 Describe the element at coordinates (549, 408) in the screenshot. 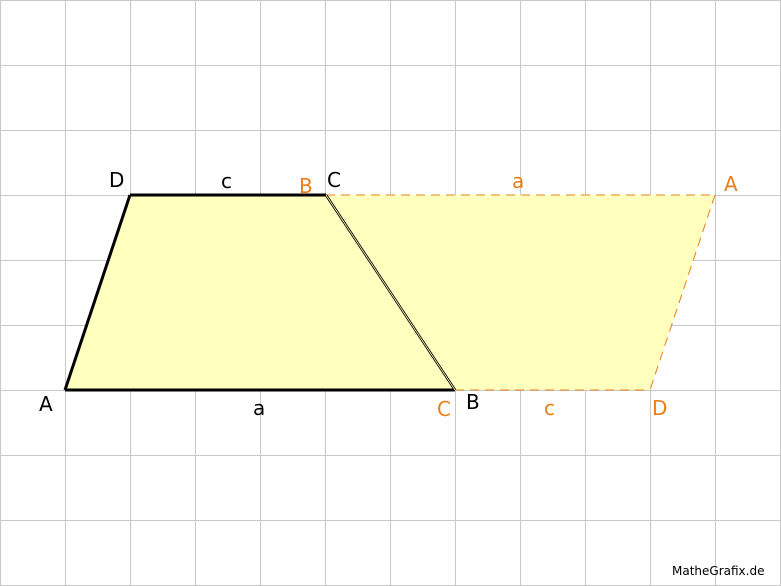

I see `copy-side-label-c: c` at that location.